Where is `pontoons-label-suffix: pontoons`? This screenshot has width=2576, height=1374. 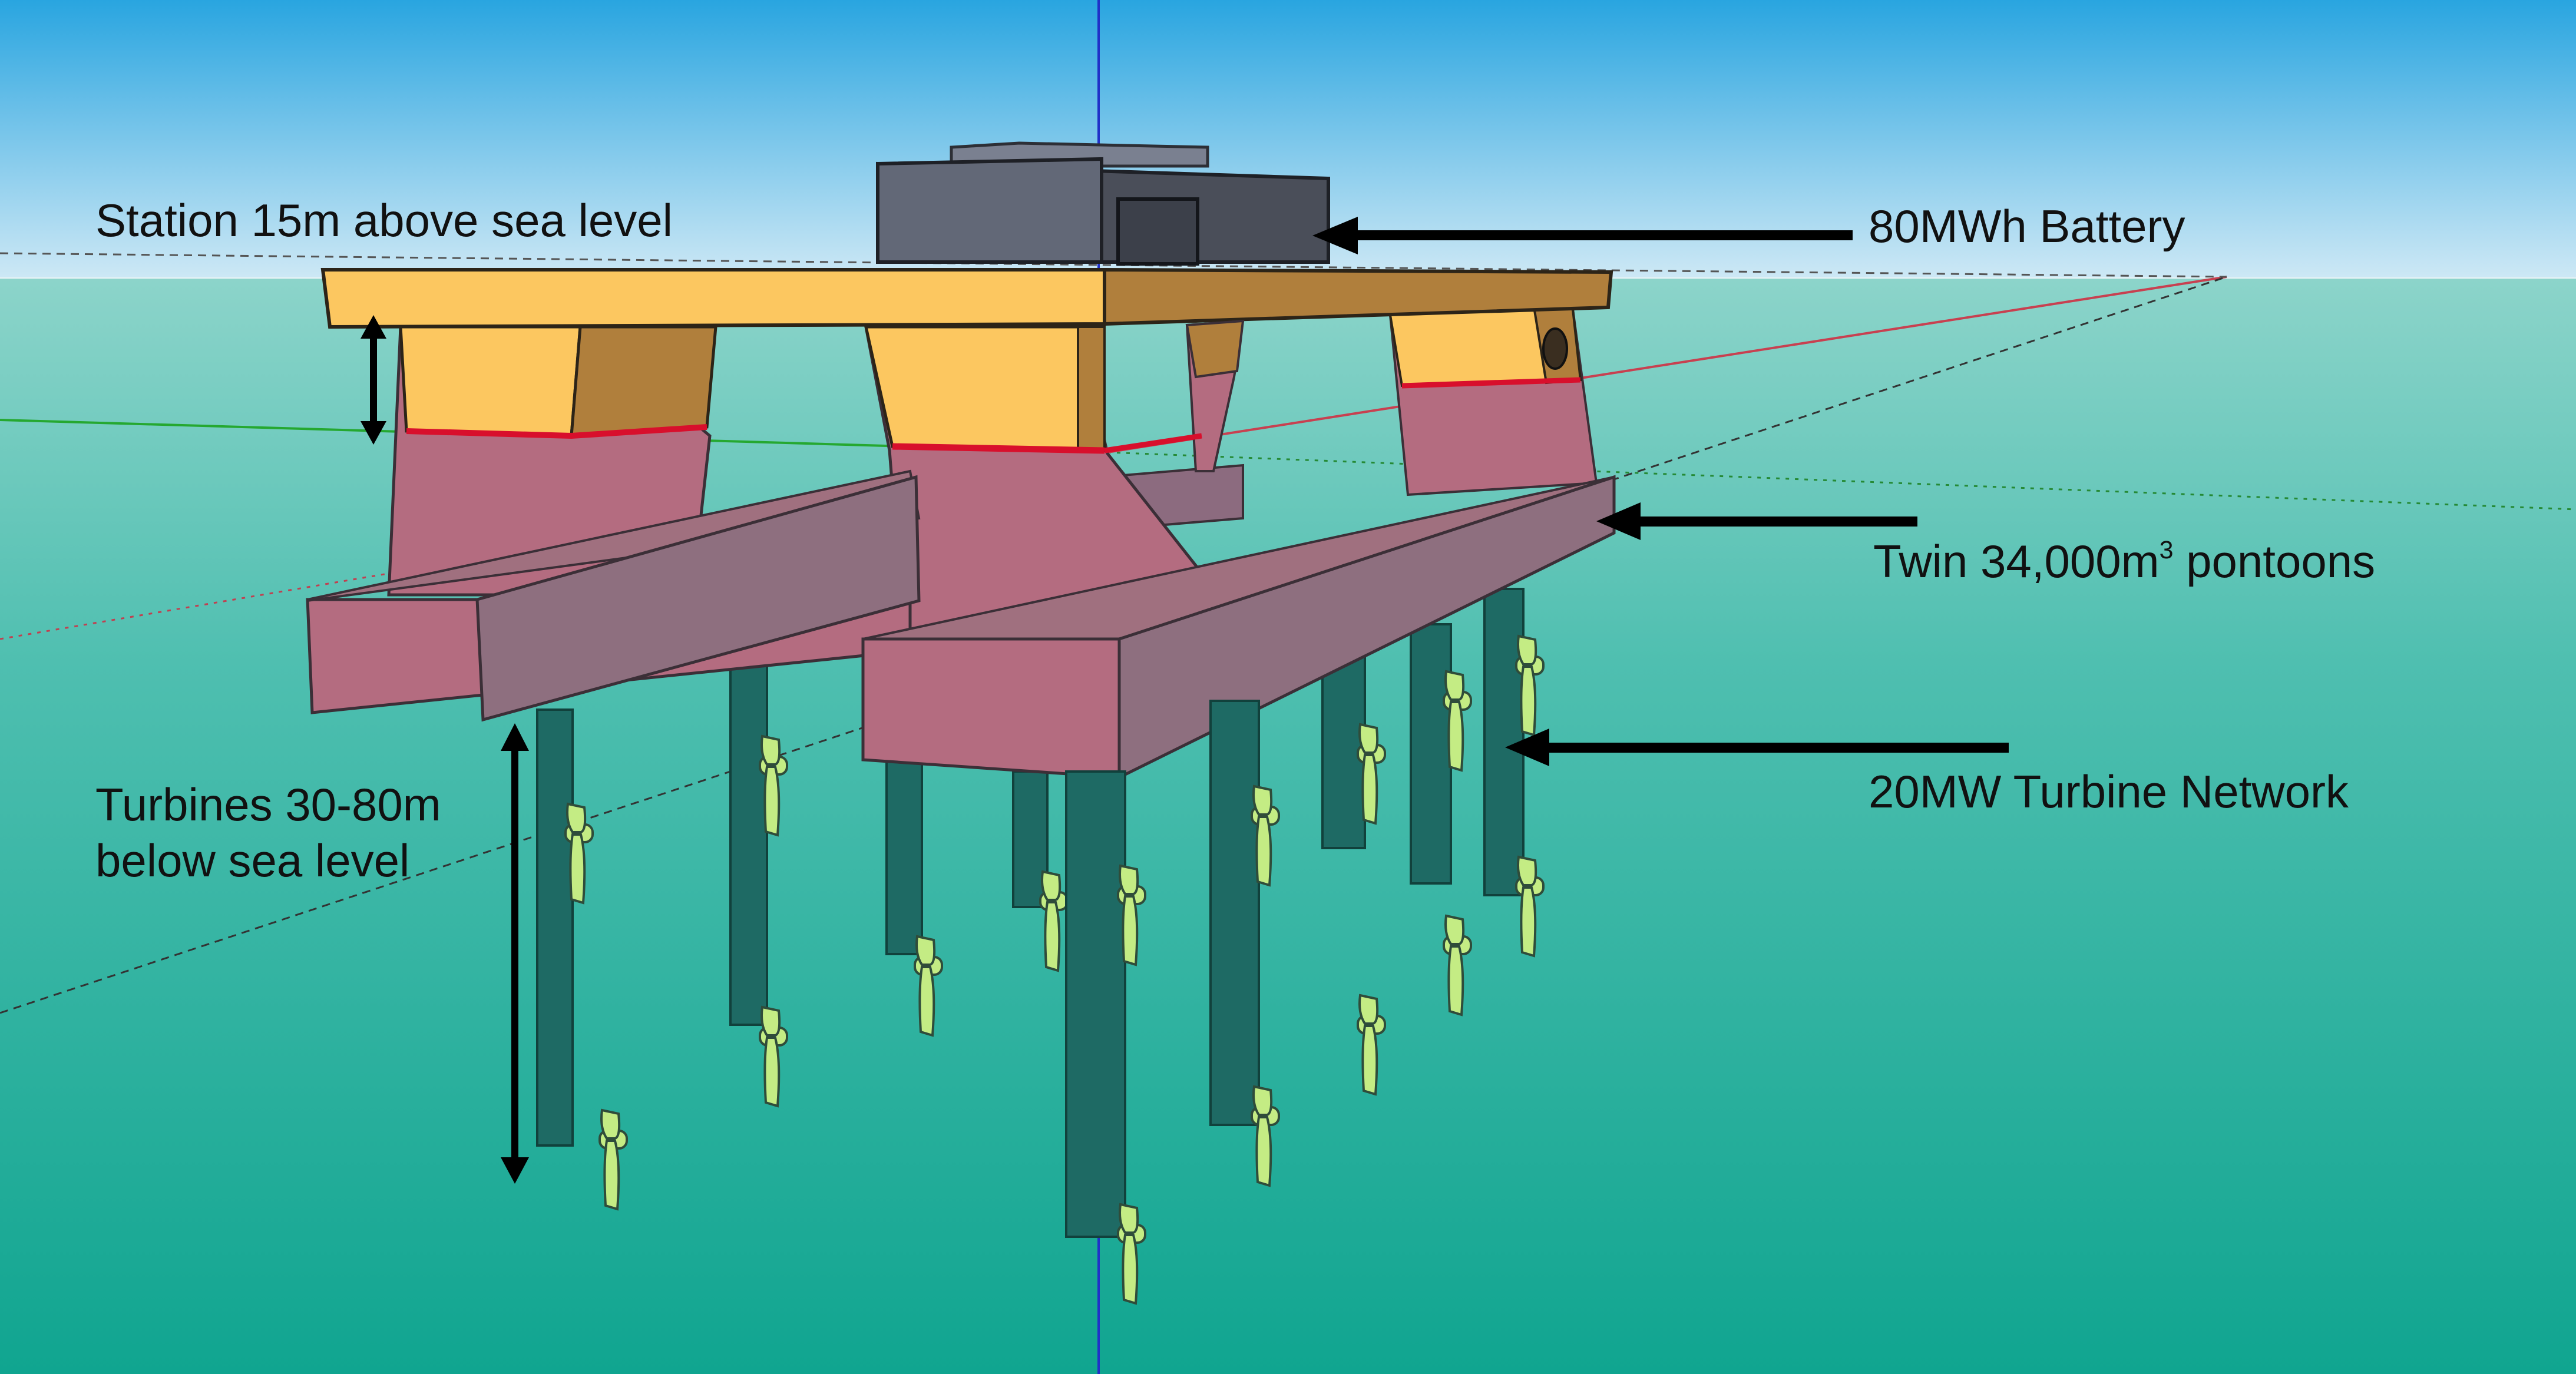
pontoons-label-suffix: pontoons is located at coordinates (2274, 561).